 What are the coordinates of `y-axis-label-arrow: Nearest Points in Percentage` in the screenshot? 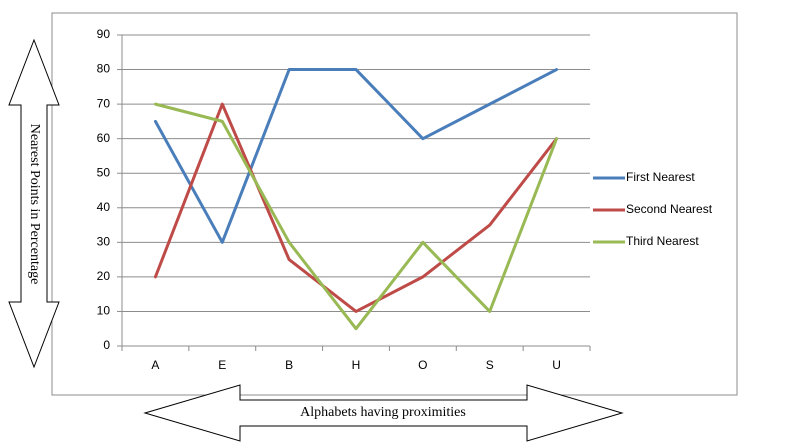 It's located at (34, 203).